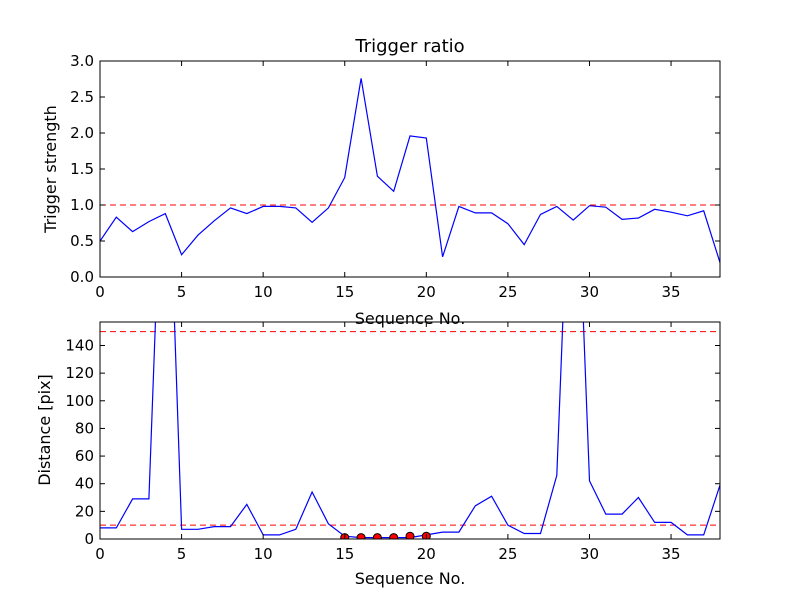 The width and height of the screenshot is (800, 600). What do you see at coordinates (82, 97) in the screenshot?
I see `y-tick-label: 2.5` at bounding box center [82, 97].